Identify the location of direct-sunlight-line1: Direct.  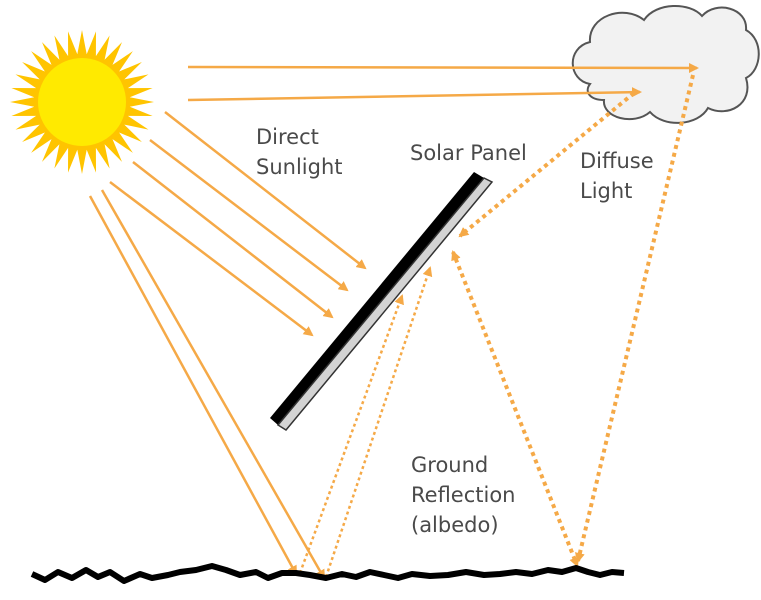
(287, 137).